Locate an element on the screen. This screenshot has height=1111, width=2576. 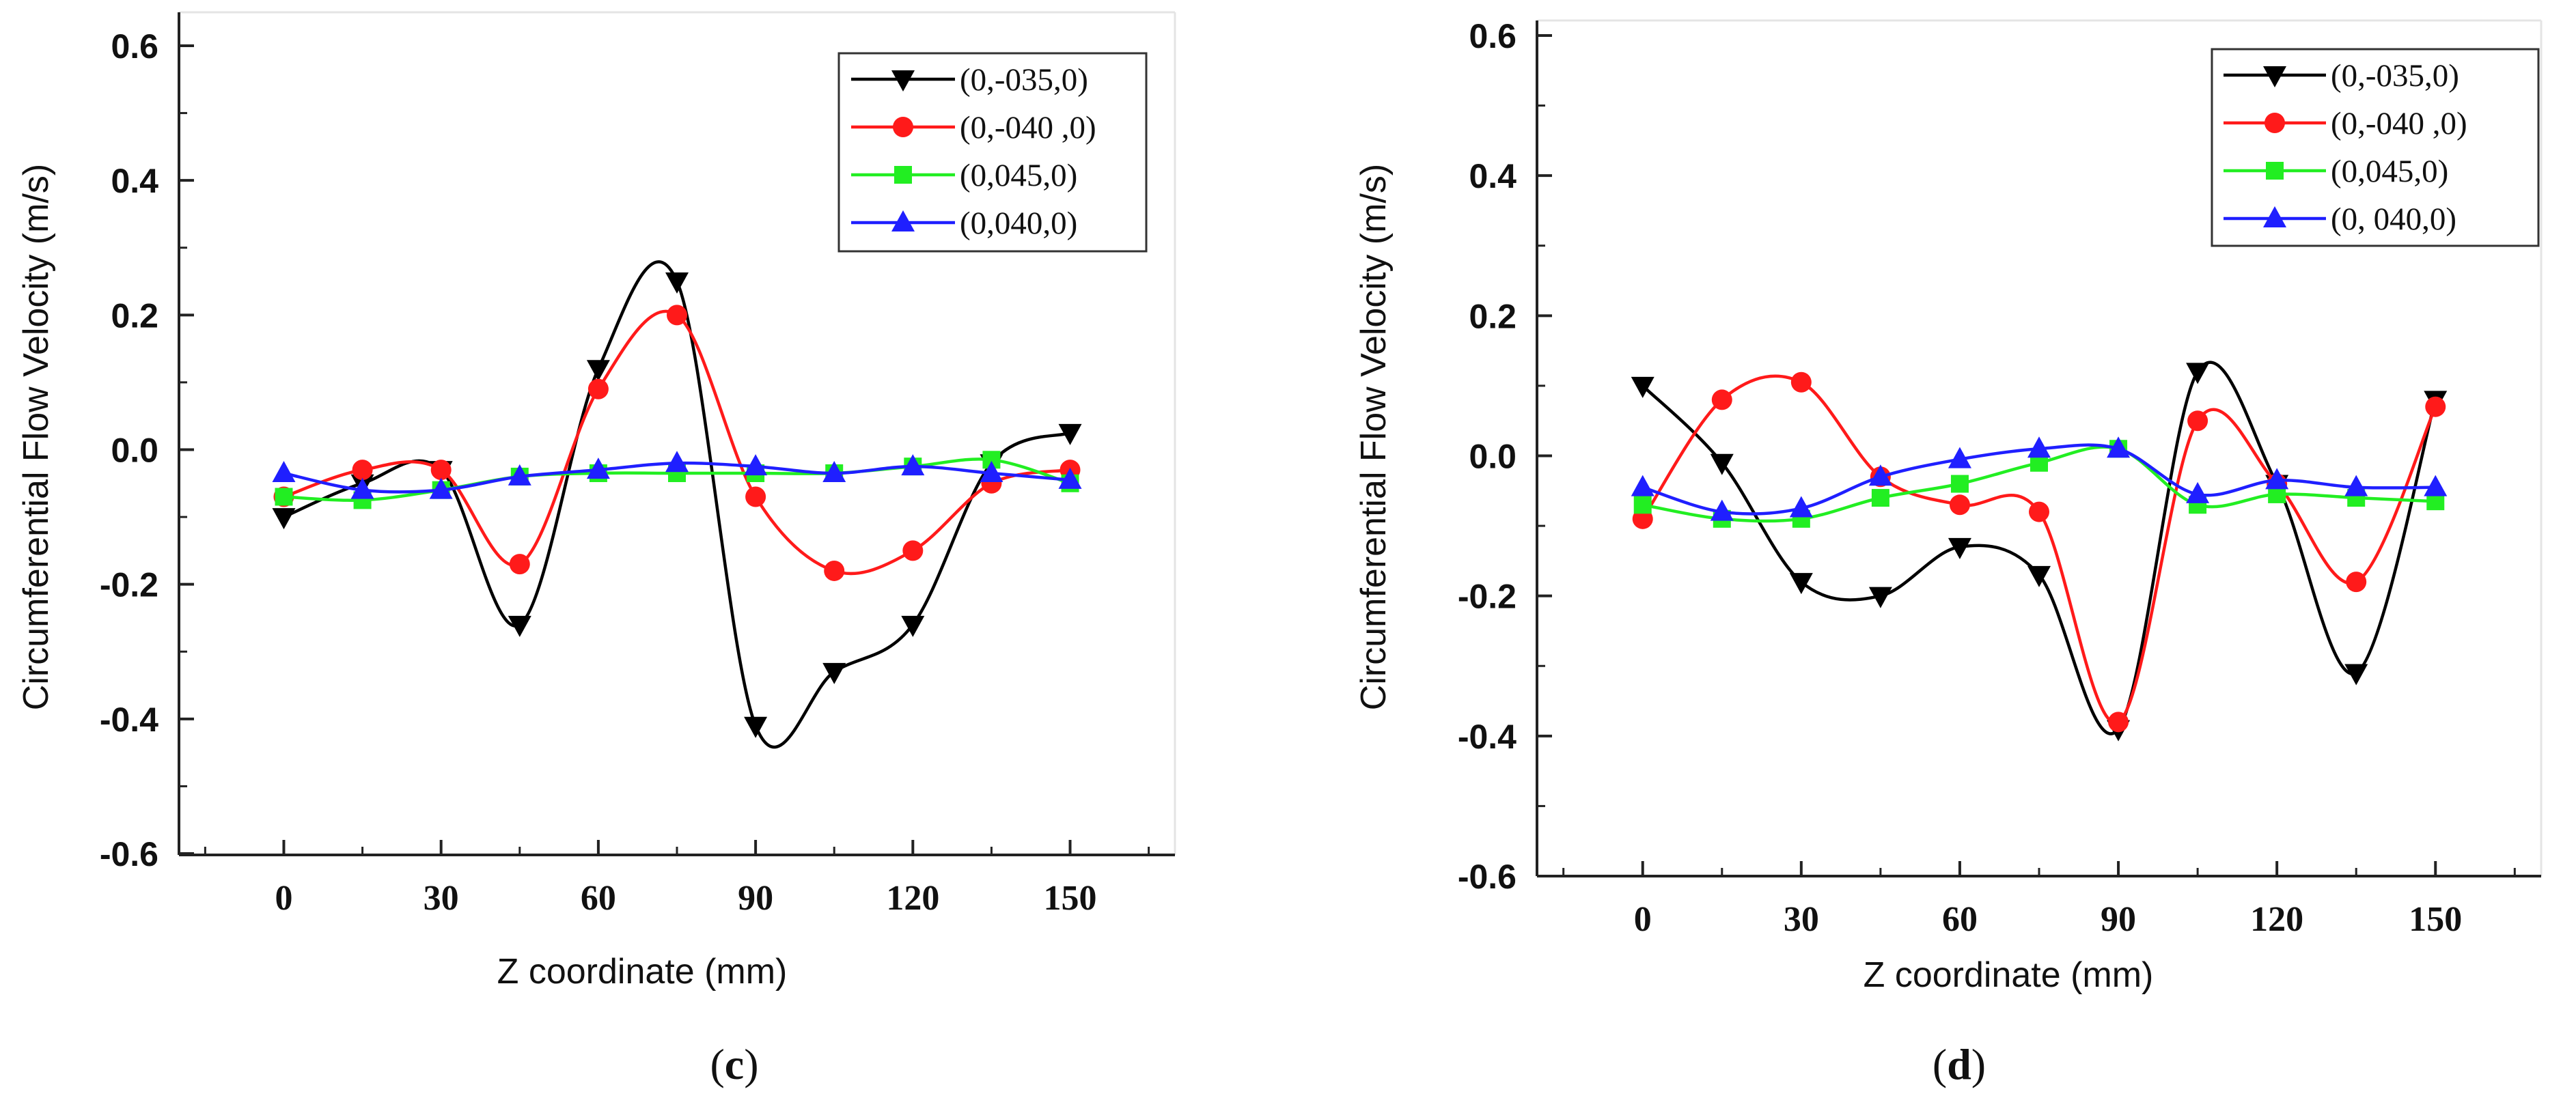
y-tick-label: 0.6 is located at coordinates (135, 47).